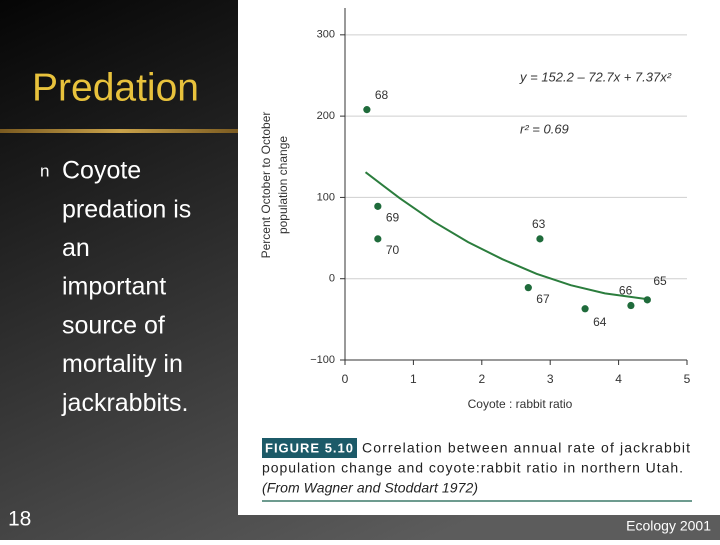  What do you see at coordinates (120, 131) in the screenshot?
I see `title-rule` at bounding box center [120, 131].